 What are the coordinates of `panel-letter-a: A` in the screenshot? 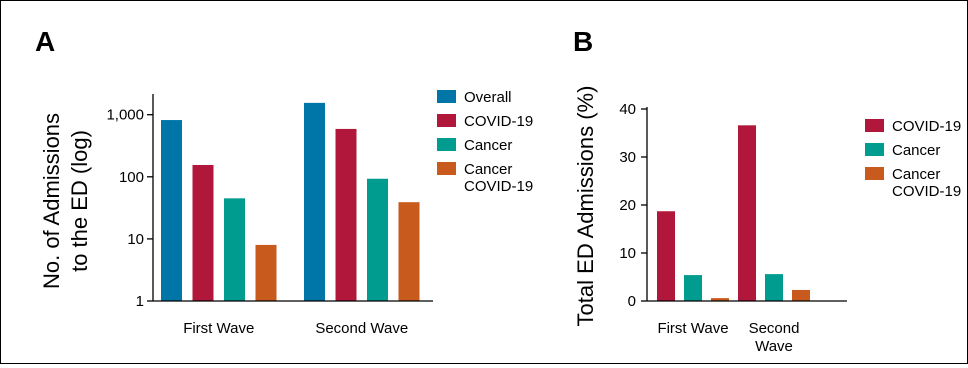 It's located at (45, 41).